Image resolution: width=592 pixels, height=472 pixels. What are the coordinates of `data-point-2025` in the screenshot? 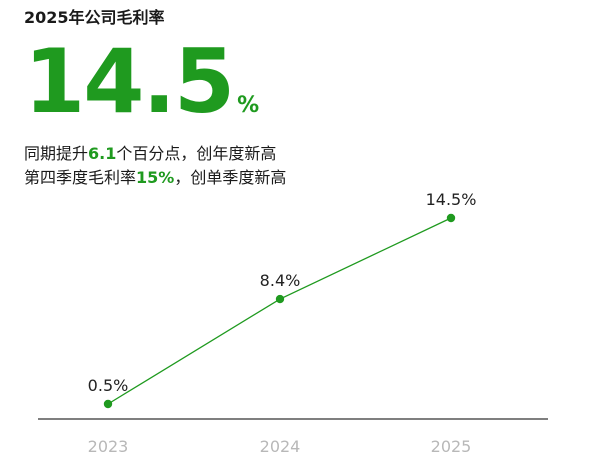 It's located at (451, 218).